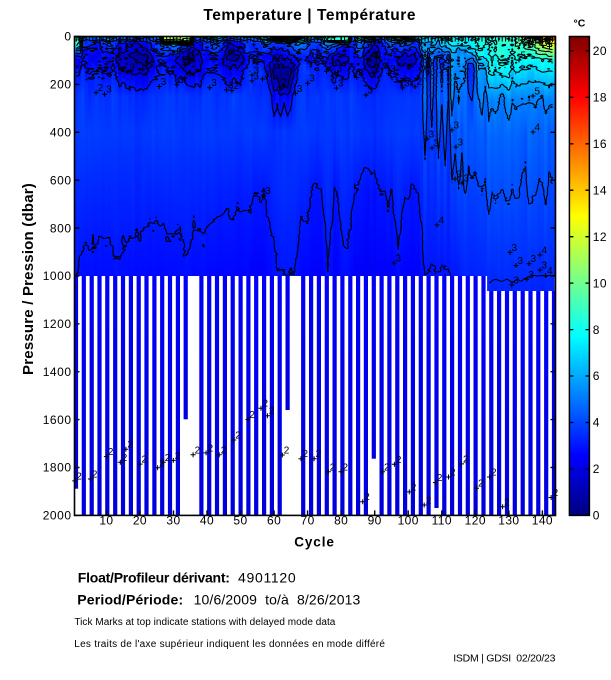 This screenshot has height=680, width=611. I want to click on svg-text: 20, so click(600, 51).